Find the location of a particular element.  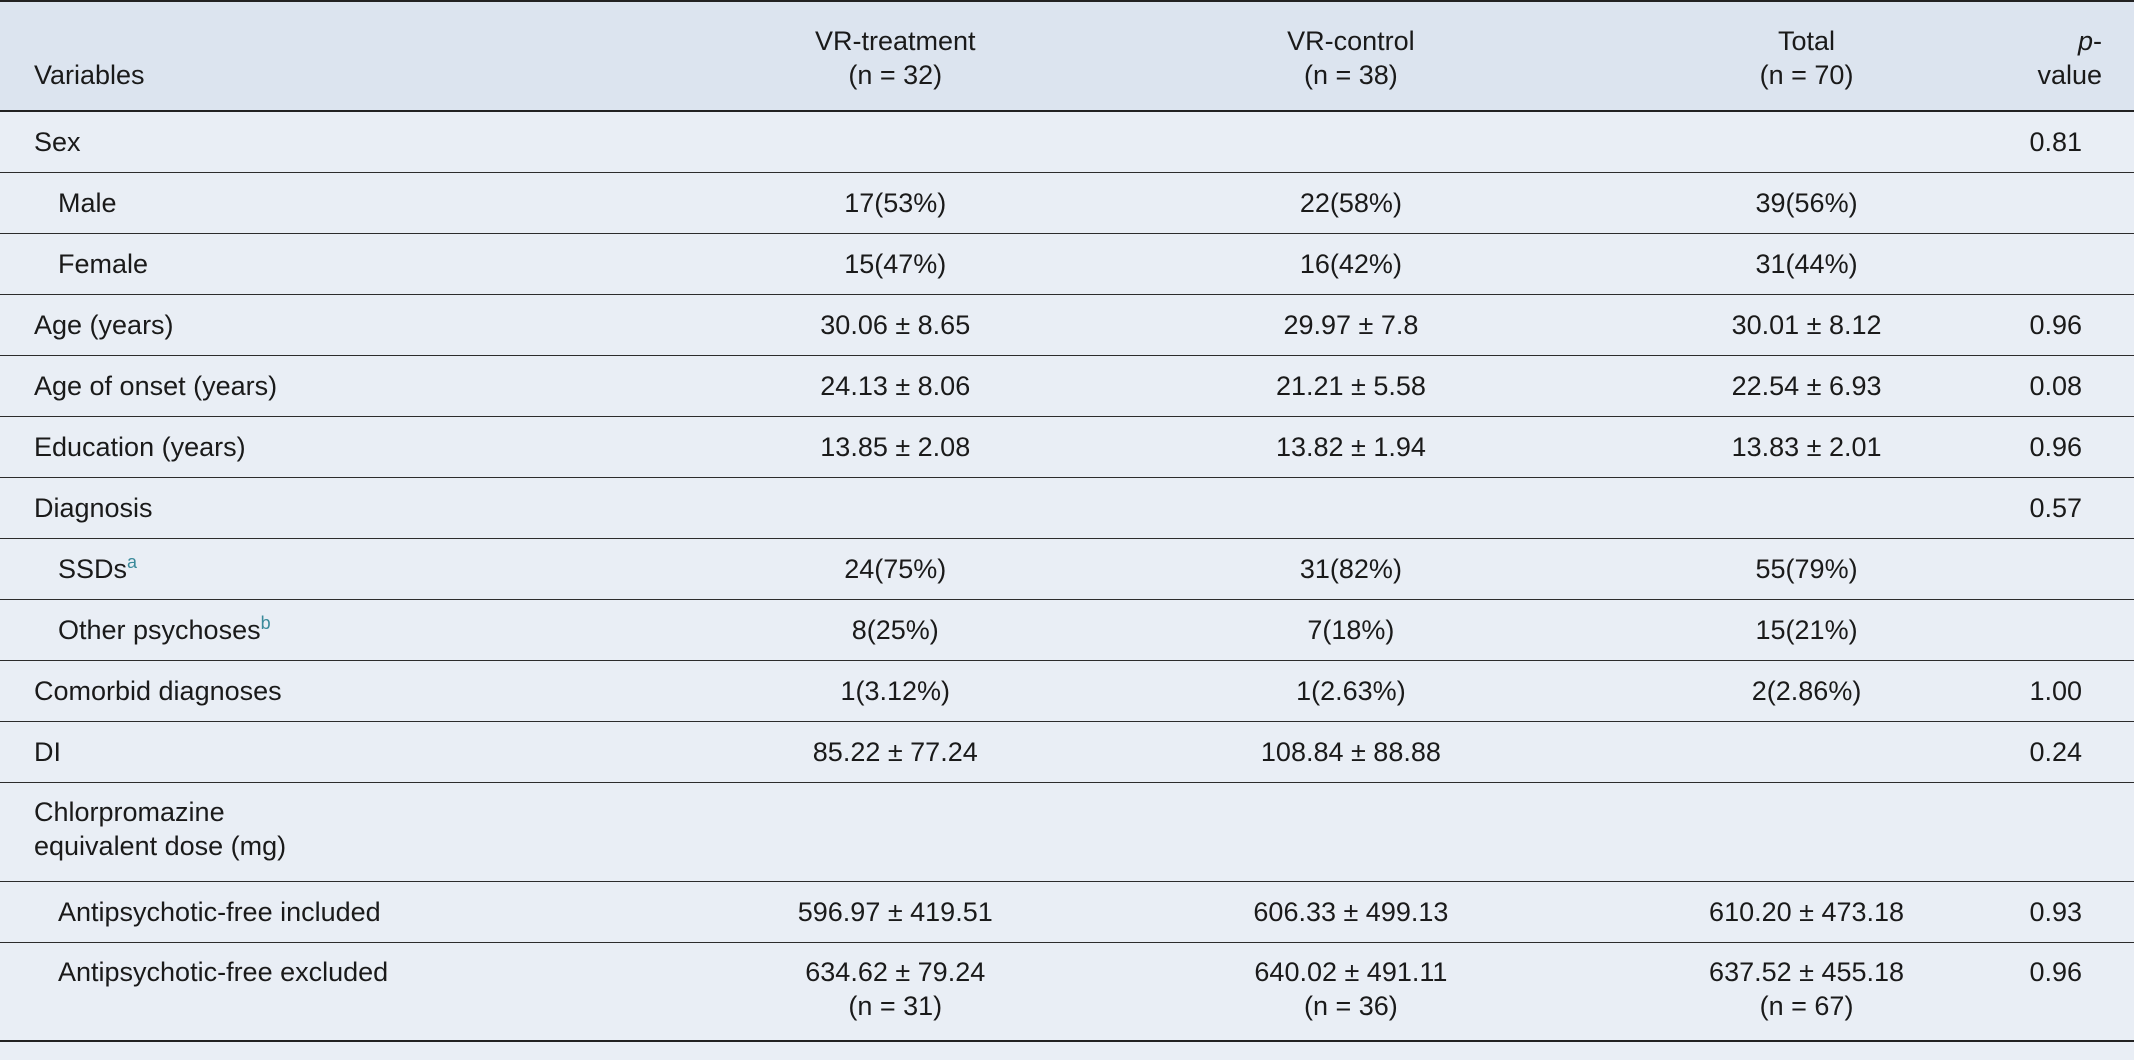

other-psychoses-label: Other psychoses is located at coordinates (159, 629).